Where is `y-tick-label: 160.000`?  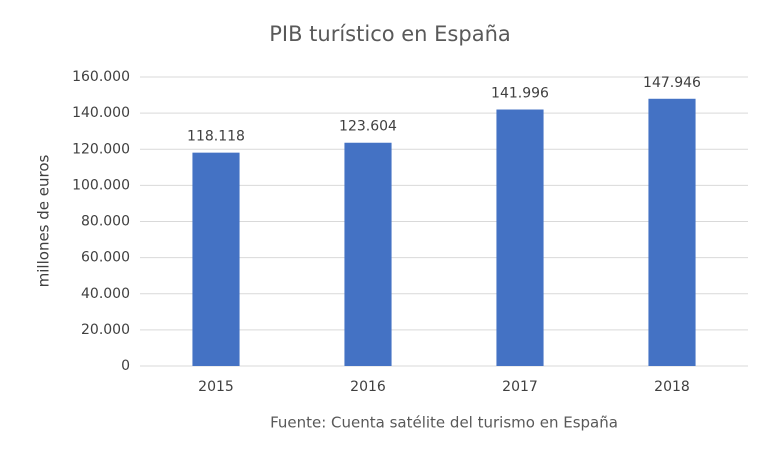 y-tick-label: 160.000 is located at coordinates (101, 77).